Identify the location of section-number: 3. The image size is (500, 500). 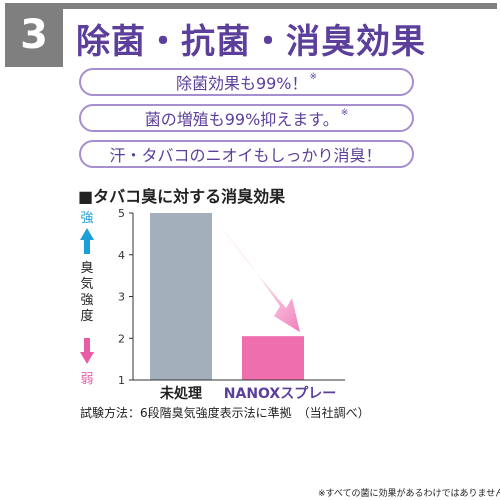
(34, 35).